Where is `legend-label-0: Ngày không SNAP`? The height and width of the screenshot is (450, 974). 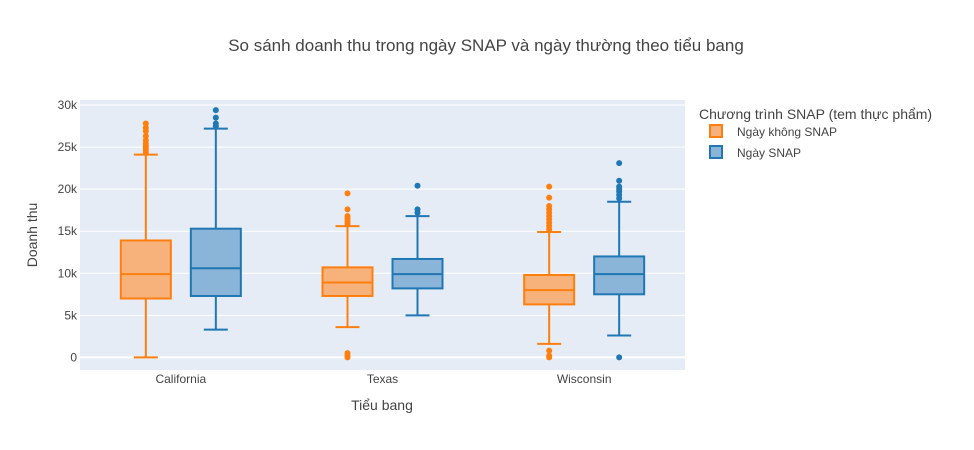
legend-label-0: Ngày không SNAP is located at coordinates (787, 132).